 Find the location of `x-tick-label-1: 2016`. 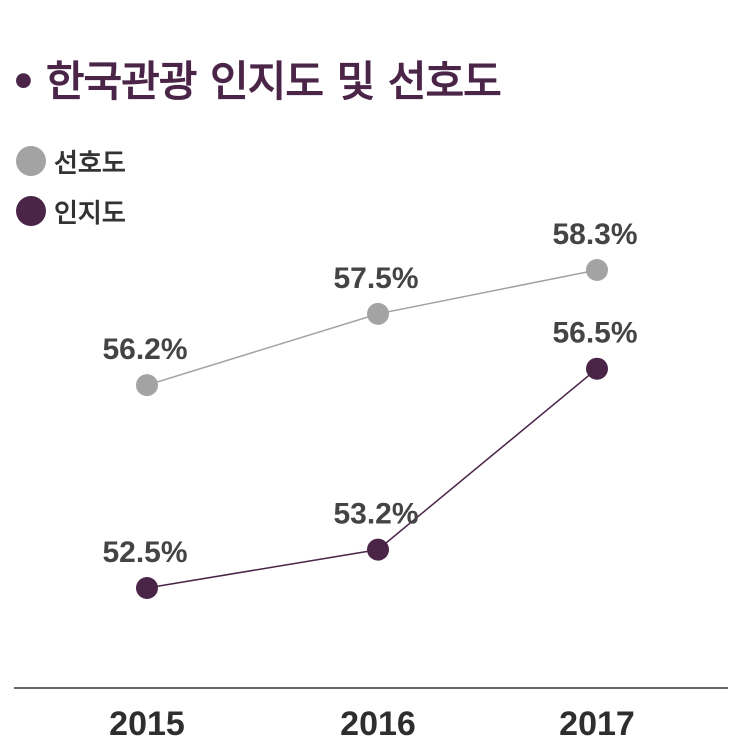

x-tick-label-1: 2016 is located at coordinates (378, 724).